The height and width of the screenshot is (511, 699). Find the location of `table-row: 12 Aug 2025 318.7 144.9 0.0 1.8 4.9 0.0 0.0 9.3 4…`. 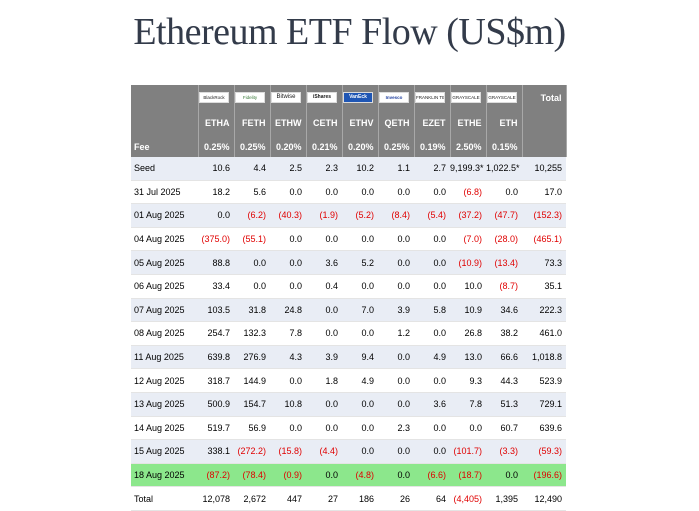

table-row: 12 Aug 2025 318.7 144.9 0.0 1.8 4.9 0.0 0.0 9.3 4… is located at coordinates (348, 380).